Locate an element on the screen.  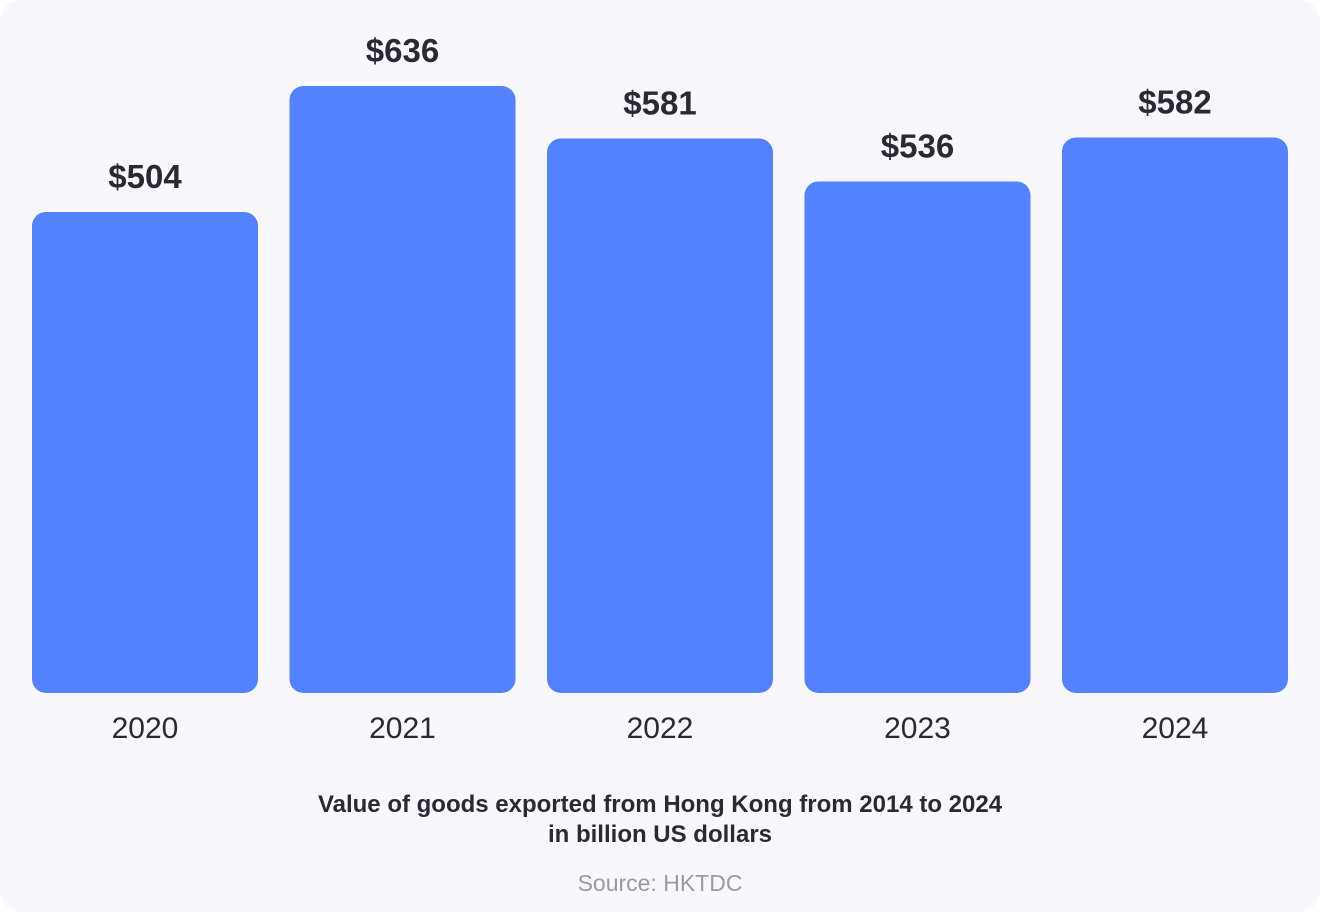
value-label-2022: $581 is located at coordinates (659, 102).